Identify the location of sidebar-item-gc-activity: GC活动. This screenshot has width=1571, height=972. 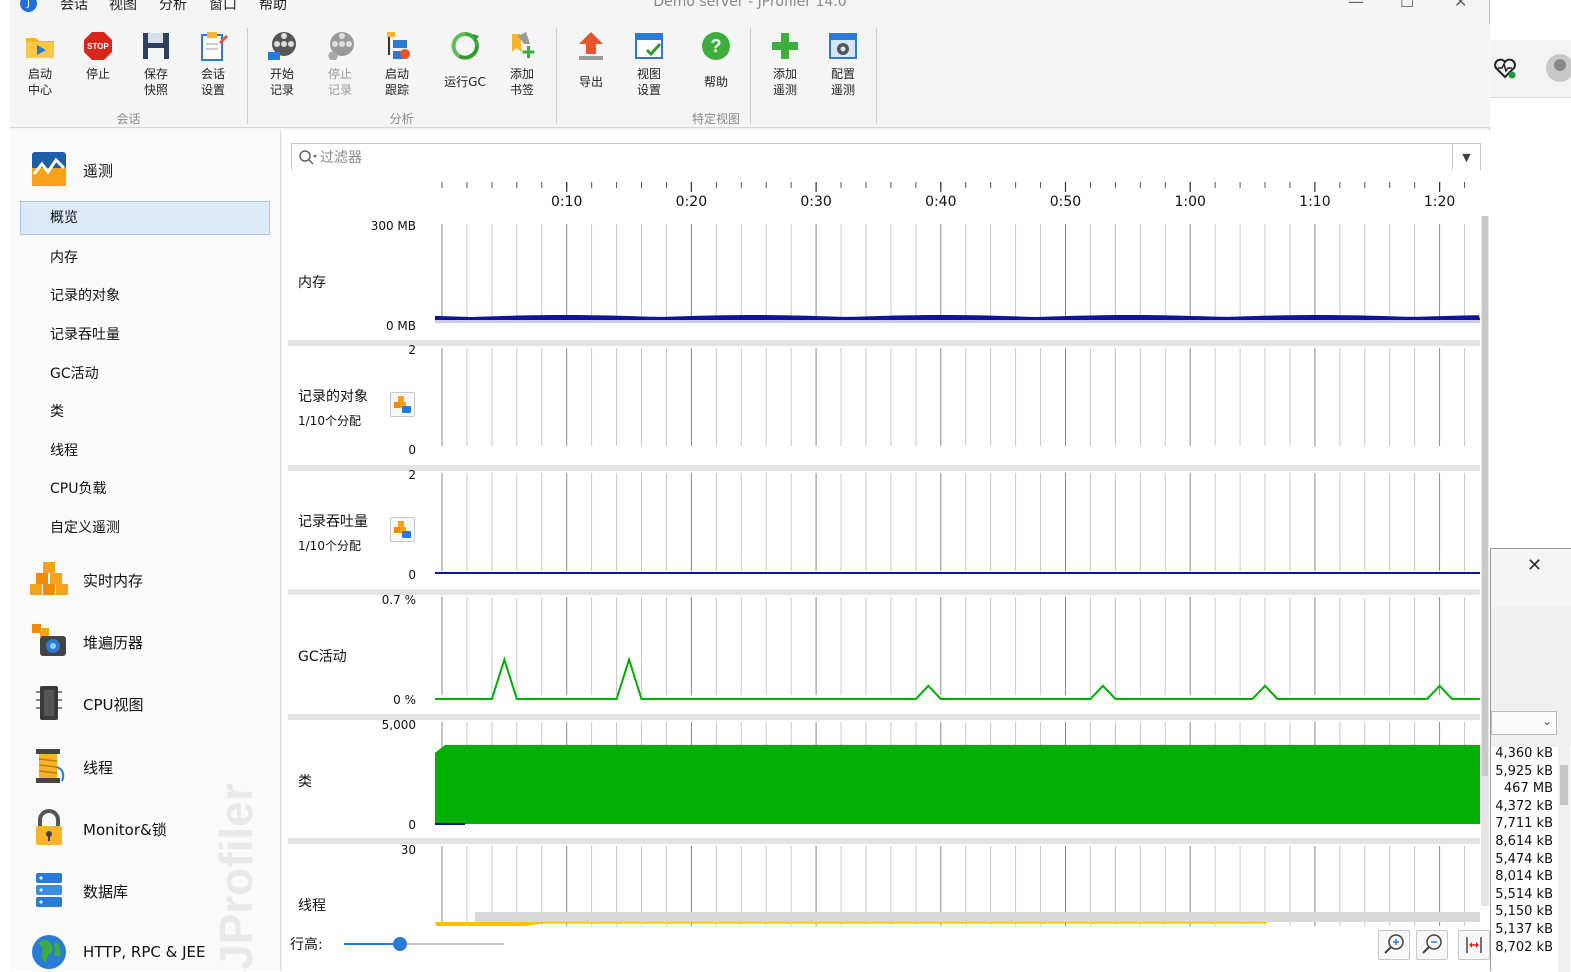
(74, 374).